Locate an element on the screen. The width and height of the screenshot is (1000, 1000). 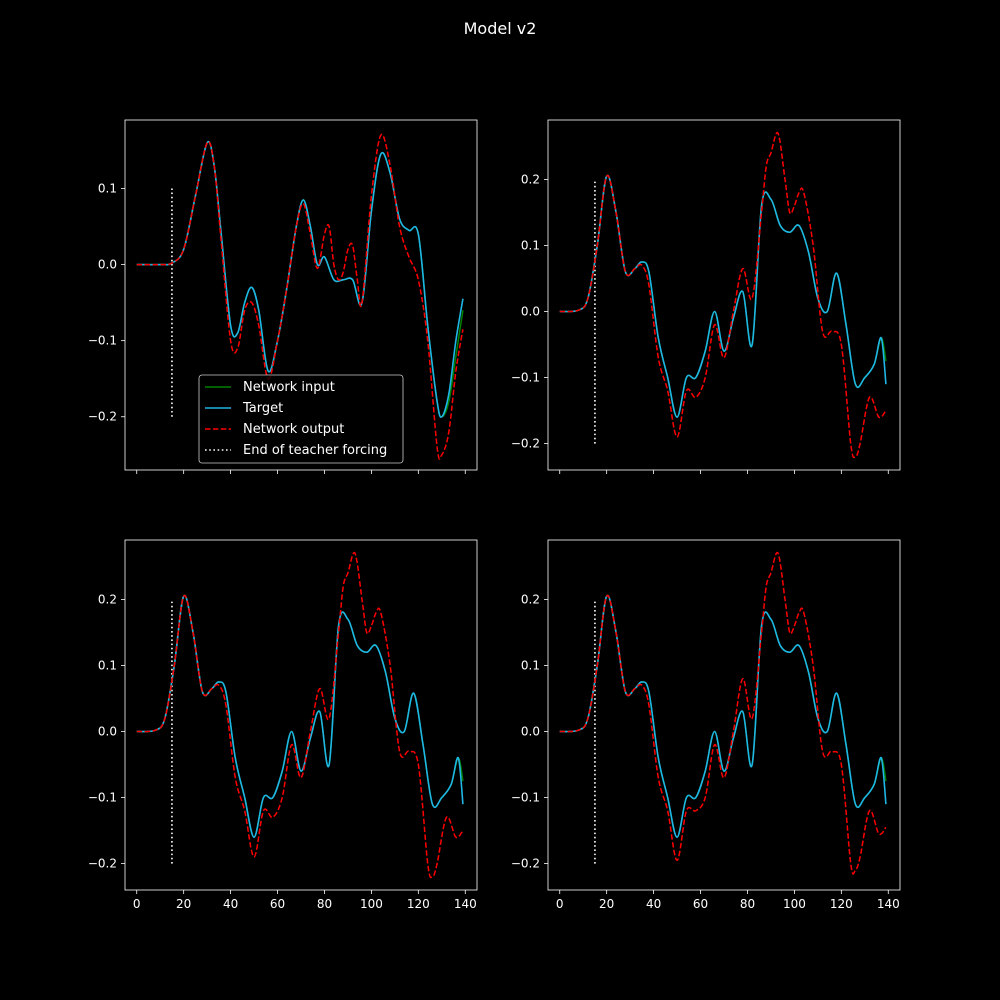
legend-label-network-output: Network output is located at coordinates (293, 429).